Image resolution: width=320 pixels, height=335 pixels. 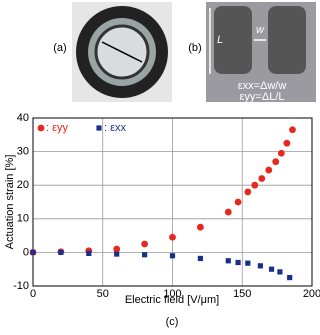 What do you see at coordinates (26, 252) in the screenshot?
I see `y-tick-label: 0` at bounding box center [26, 252].